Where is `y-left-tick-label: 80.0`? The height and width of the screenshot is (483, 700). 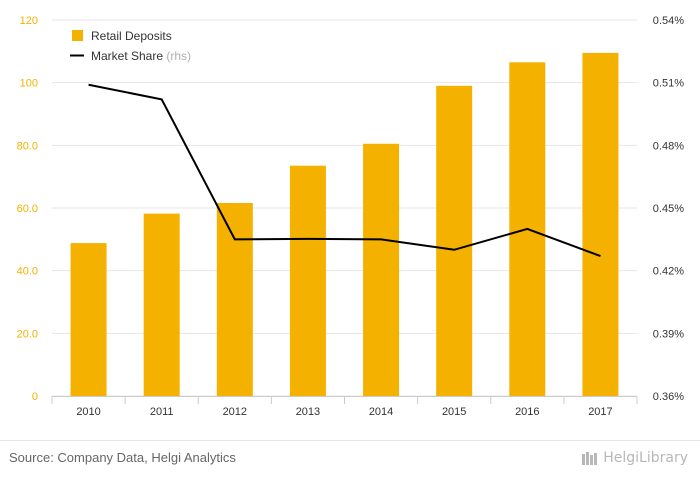
y-left-tick-label: 80.0 is located at coordinates (27, 146).